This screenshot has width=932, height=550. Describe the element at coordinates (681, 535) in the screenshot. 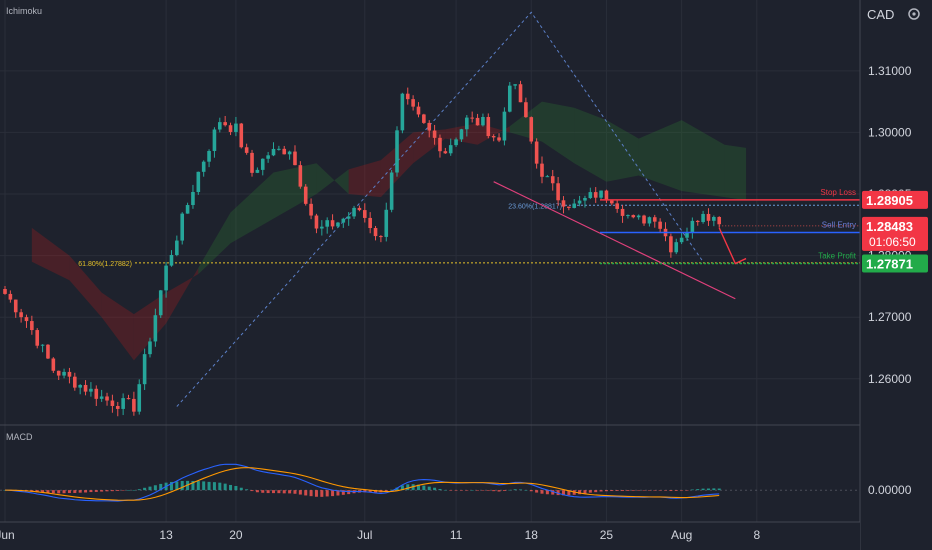

I see `time-tick-label: Aug` at that location.